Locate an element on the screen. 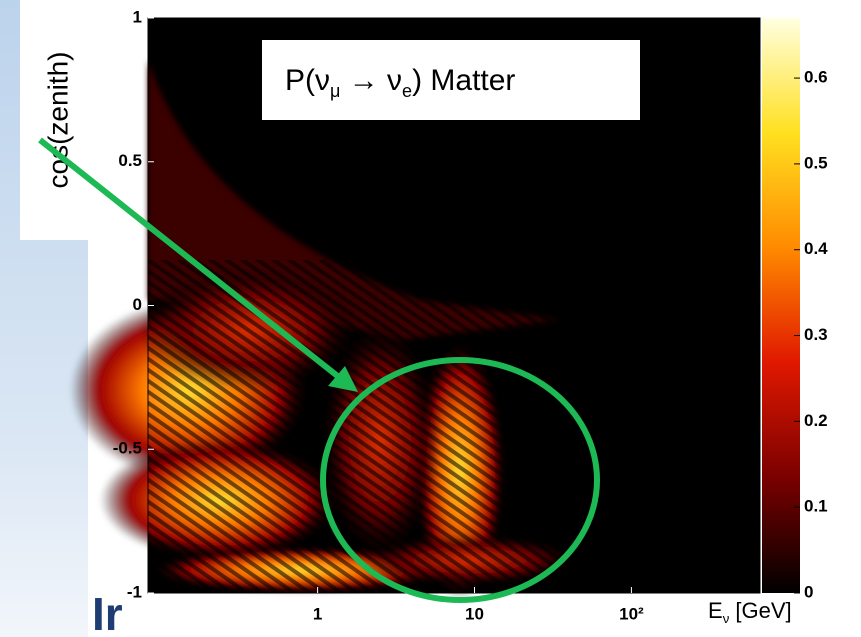  text-part: ) Matter is located at coordinates (463, 80).